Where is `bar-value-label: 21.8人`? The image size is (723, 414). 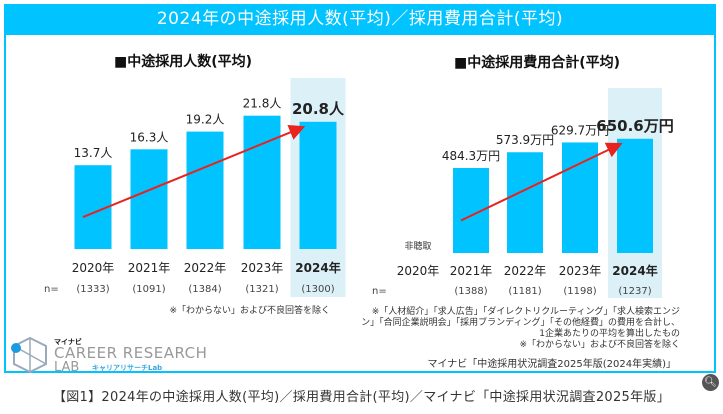
bar-value-label: 21.8人 is located at coordinates (262, 104).